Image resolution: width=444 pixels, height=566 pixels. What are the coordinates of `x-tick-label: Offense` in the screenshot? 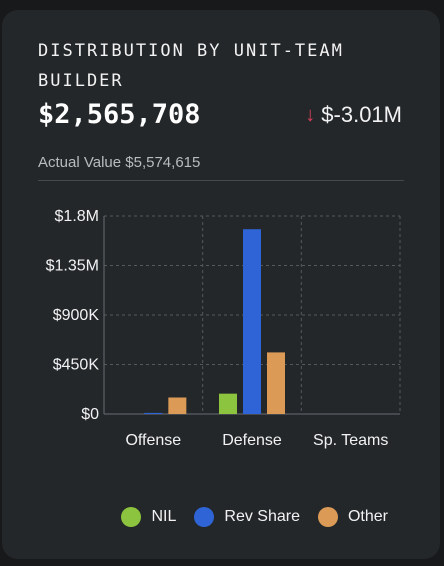 It's located at (153, 440).